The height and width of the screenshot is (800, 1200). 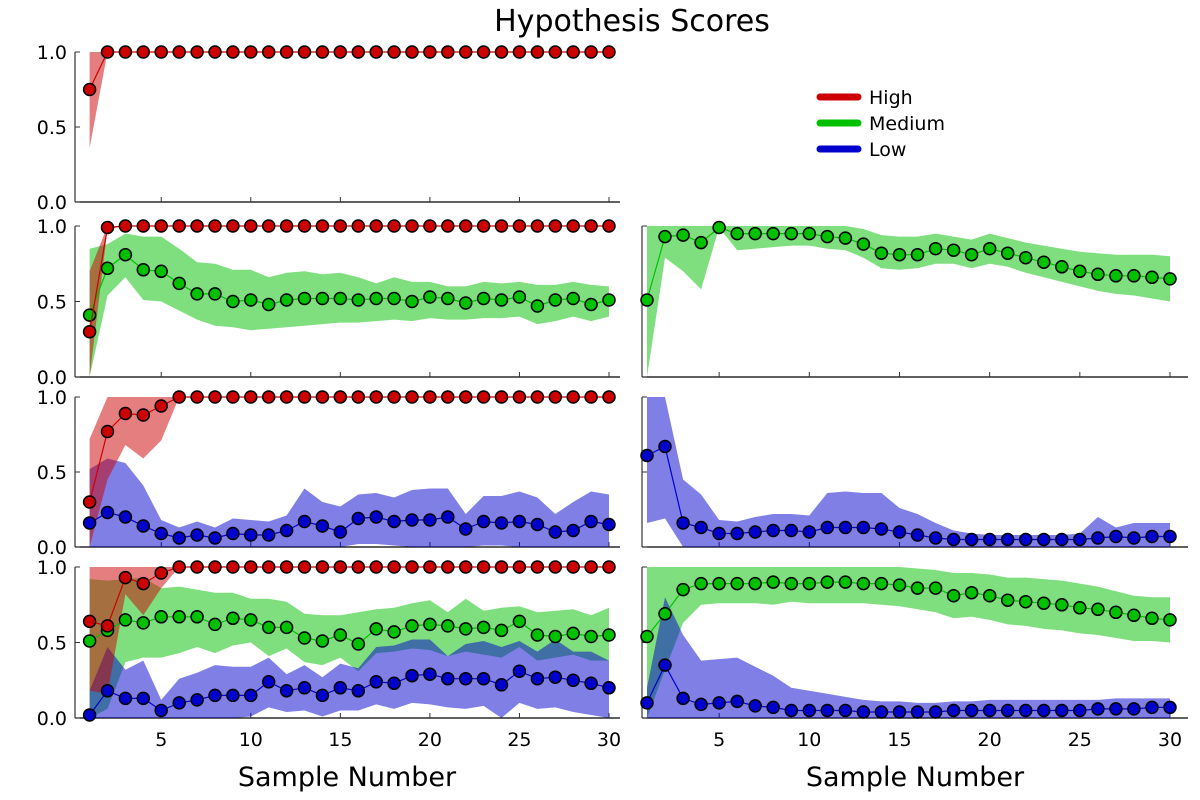 What do you see at coordinates (349, 305) in the screenshot?
I see `band-medium` at bounding box center [349, 305].